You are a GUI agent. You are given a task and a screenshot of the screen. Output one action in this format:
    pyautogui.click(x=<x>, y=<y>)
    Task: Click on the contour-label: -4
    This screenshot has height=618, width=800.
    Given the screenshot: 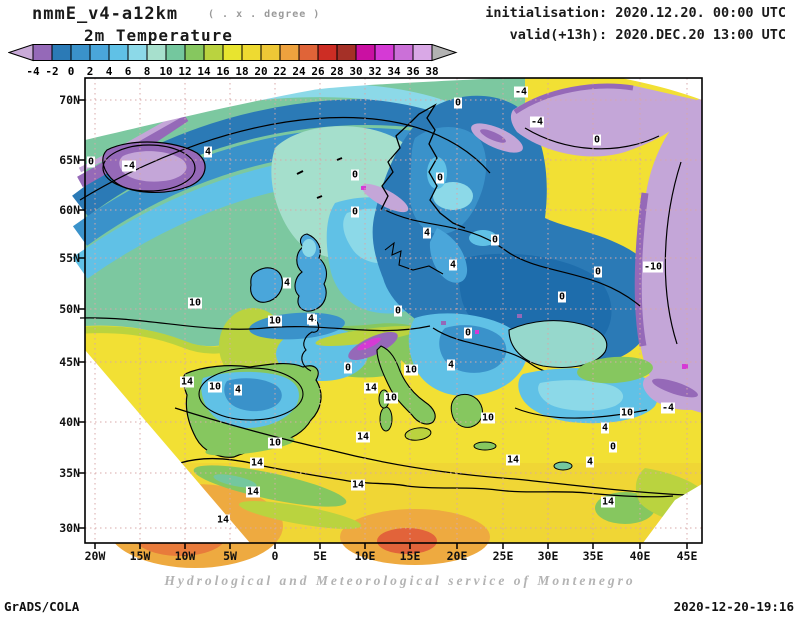 What is the action you would take?
    pyautogui.click(x=537, y=122)
    